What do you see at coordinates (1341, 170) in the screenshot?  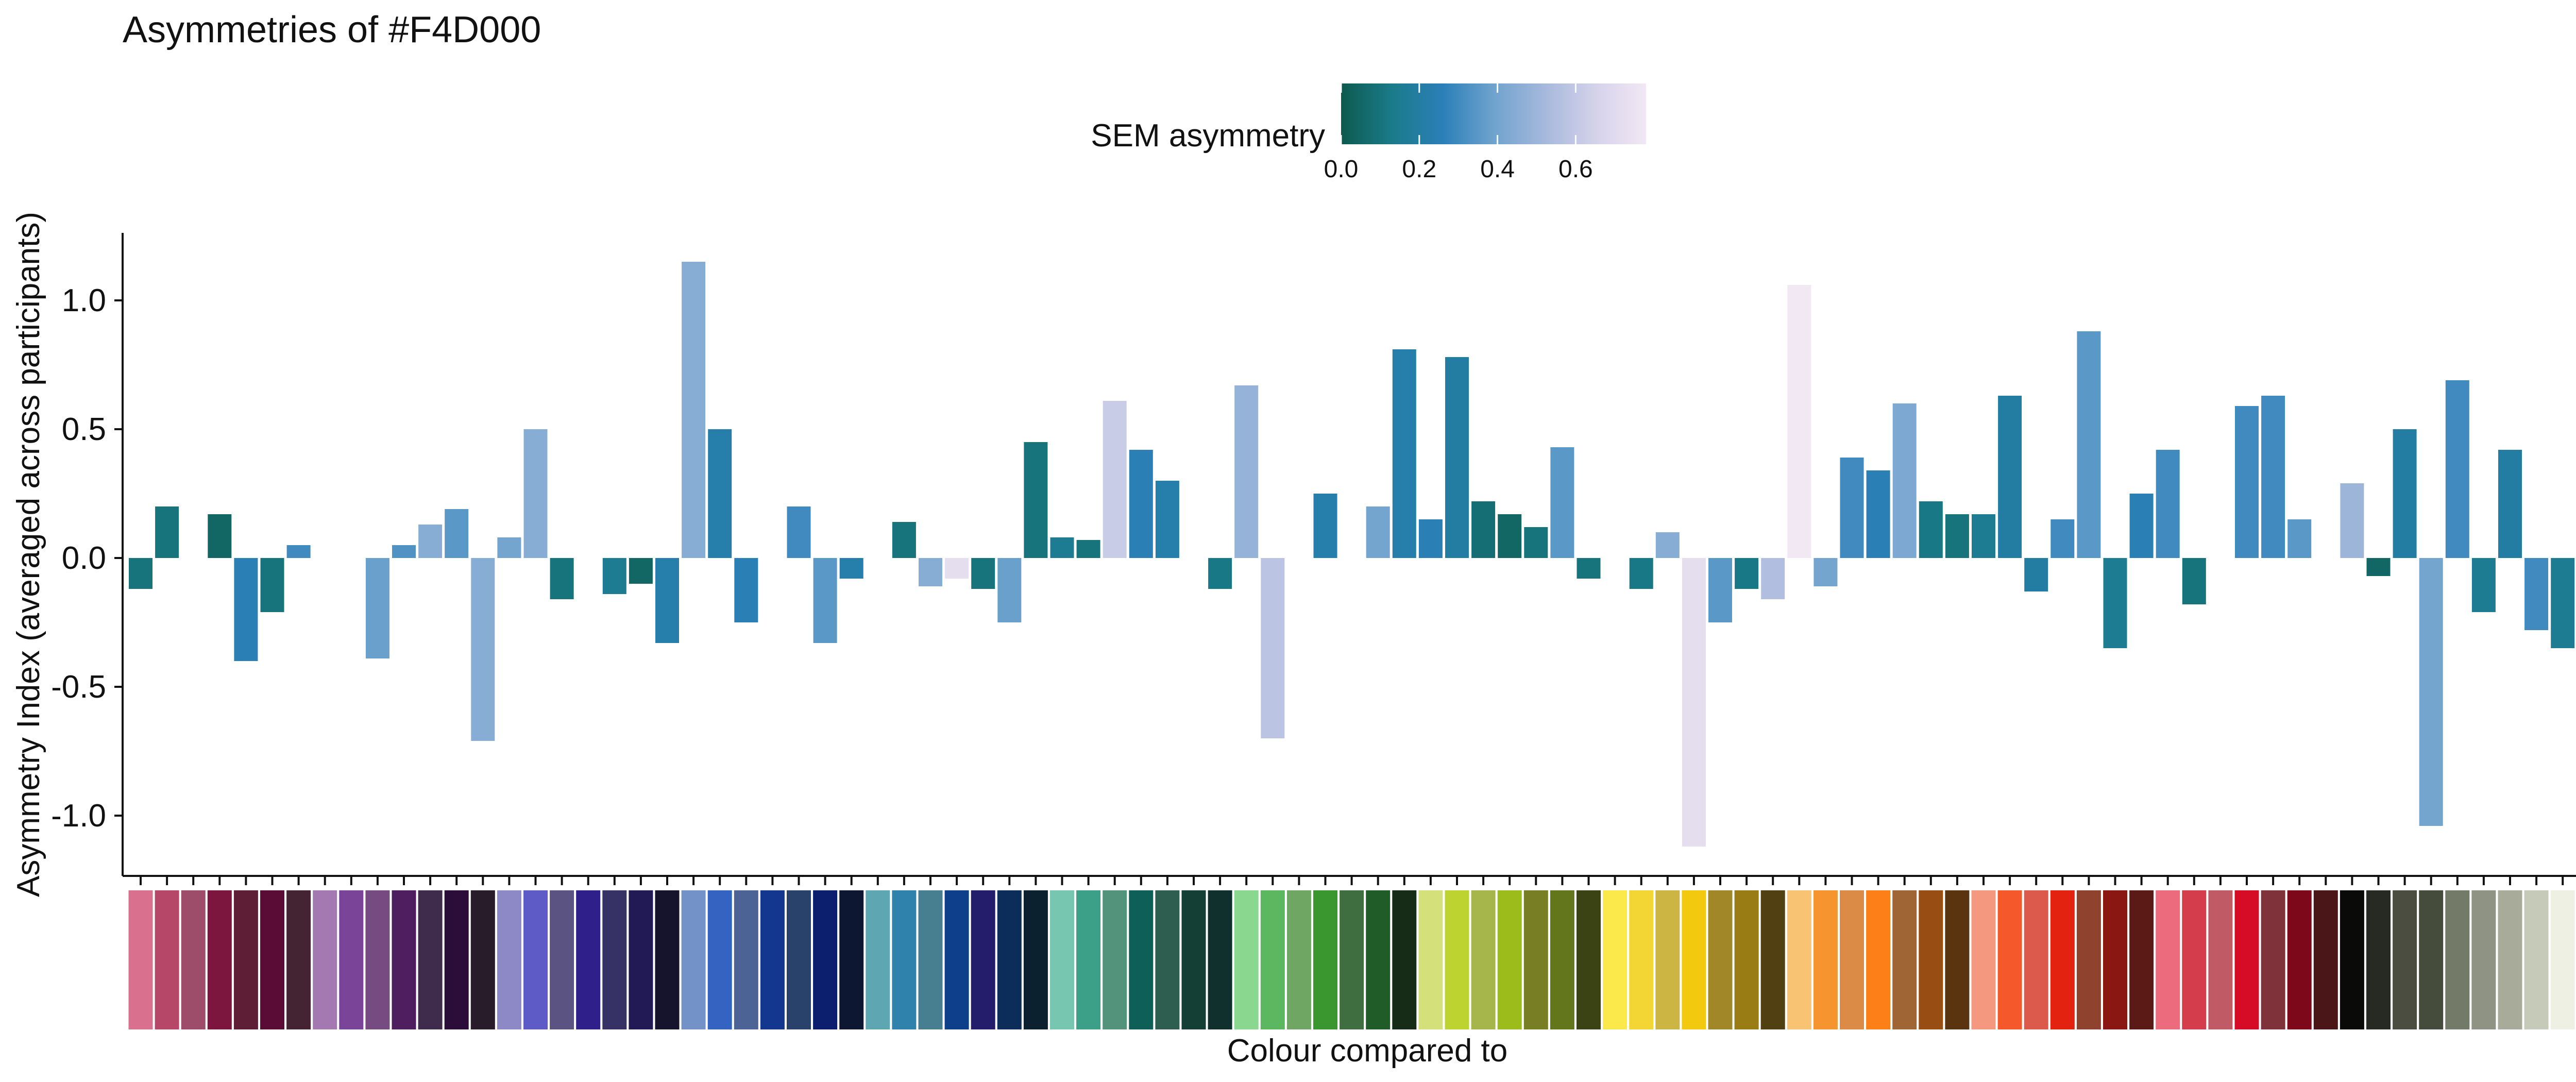 I see `legend-tick-label: 0.0` at bounding box center [1341, 170].